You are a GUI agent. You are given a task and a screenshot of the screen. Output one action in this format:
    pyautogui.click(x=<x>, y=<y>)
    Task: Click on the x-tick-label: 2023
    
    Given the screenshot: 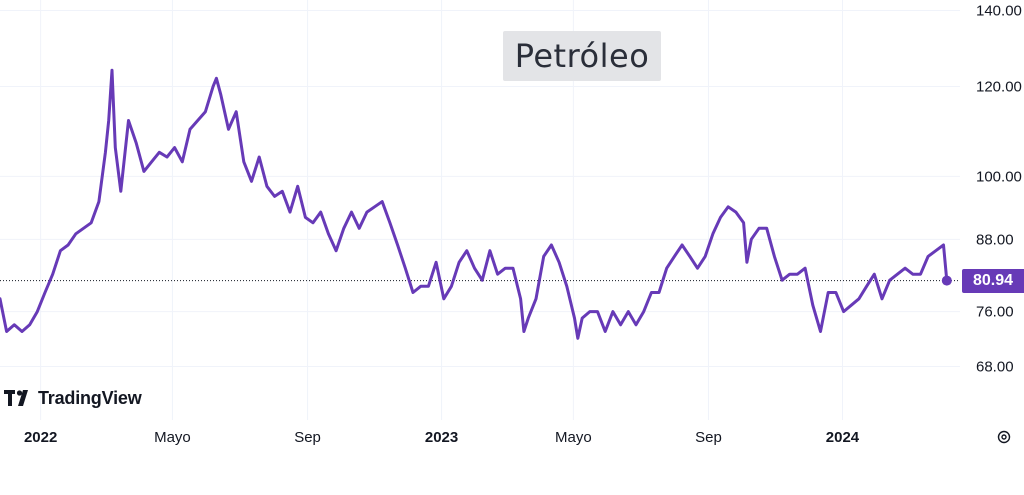 What is the action you would take?
    pyautogui.click(x=441, y=437)
    